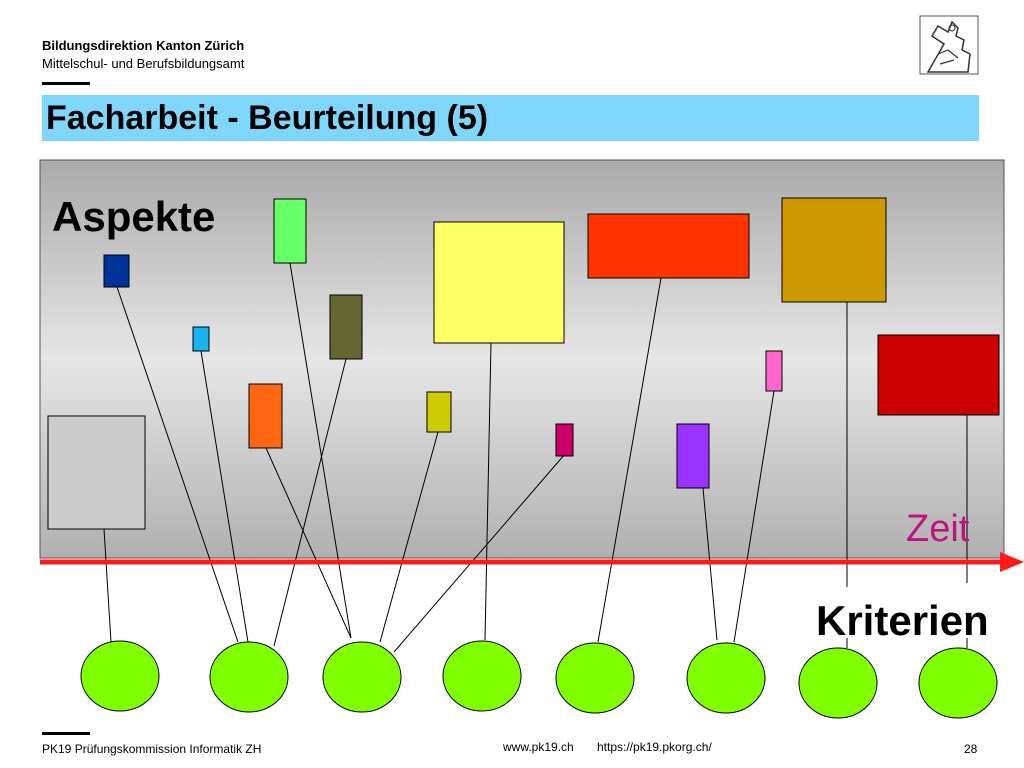 This screenshot has height=768, width=1024. I want to click on org-name: Bildungsdirektion Kanton Zürich, so click(143, 45).